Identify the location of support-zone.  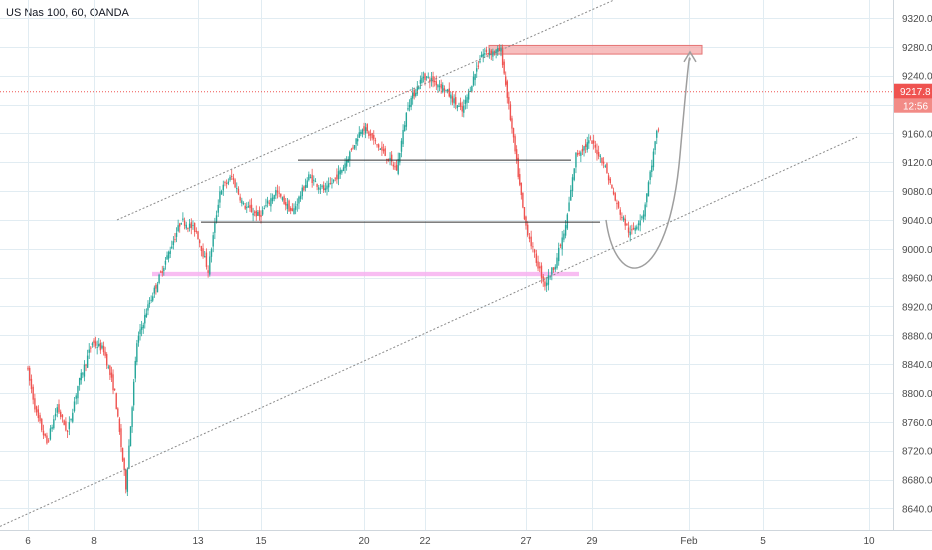
(365, 274).